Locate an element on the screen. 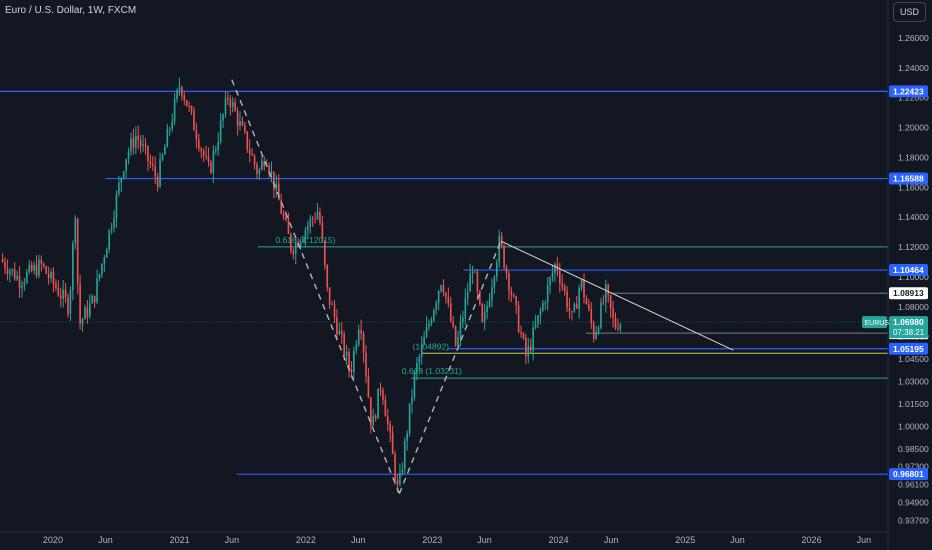  currency-button: USD is located at coordinates (909, 12).